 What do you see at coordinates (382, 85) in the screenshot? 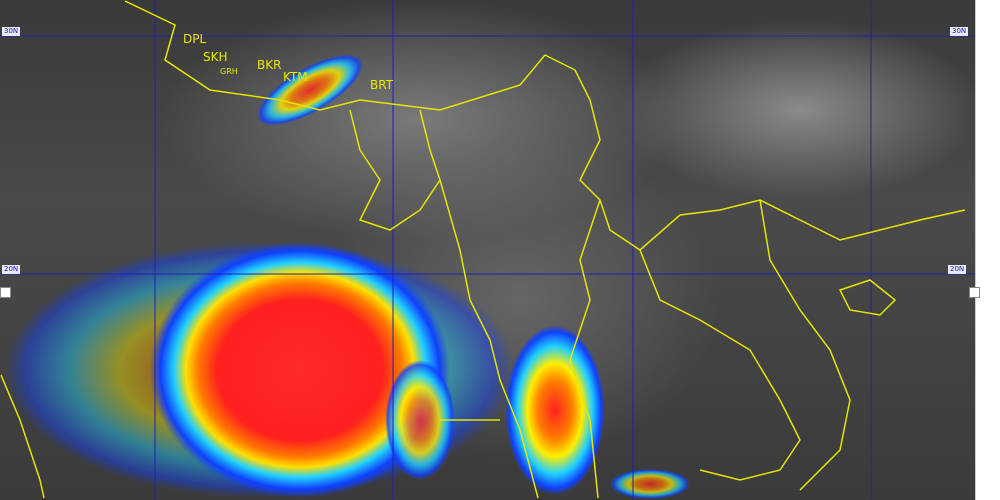
I see `city-label: BRT` at bounding box center [382, 85].